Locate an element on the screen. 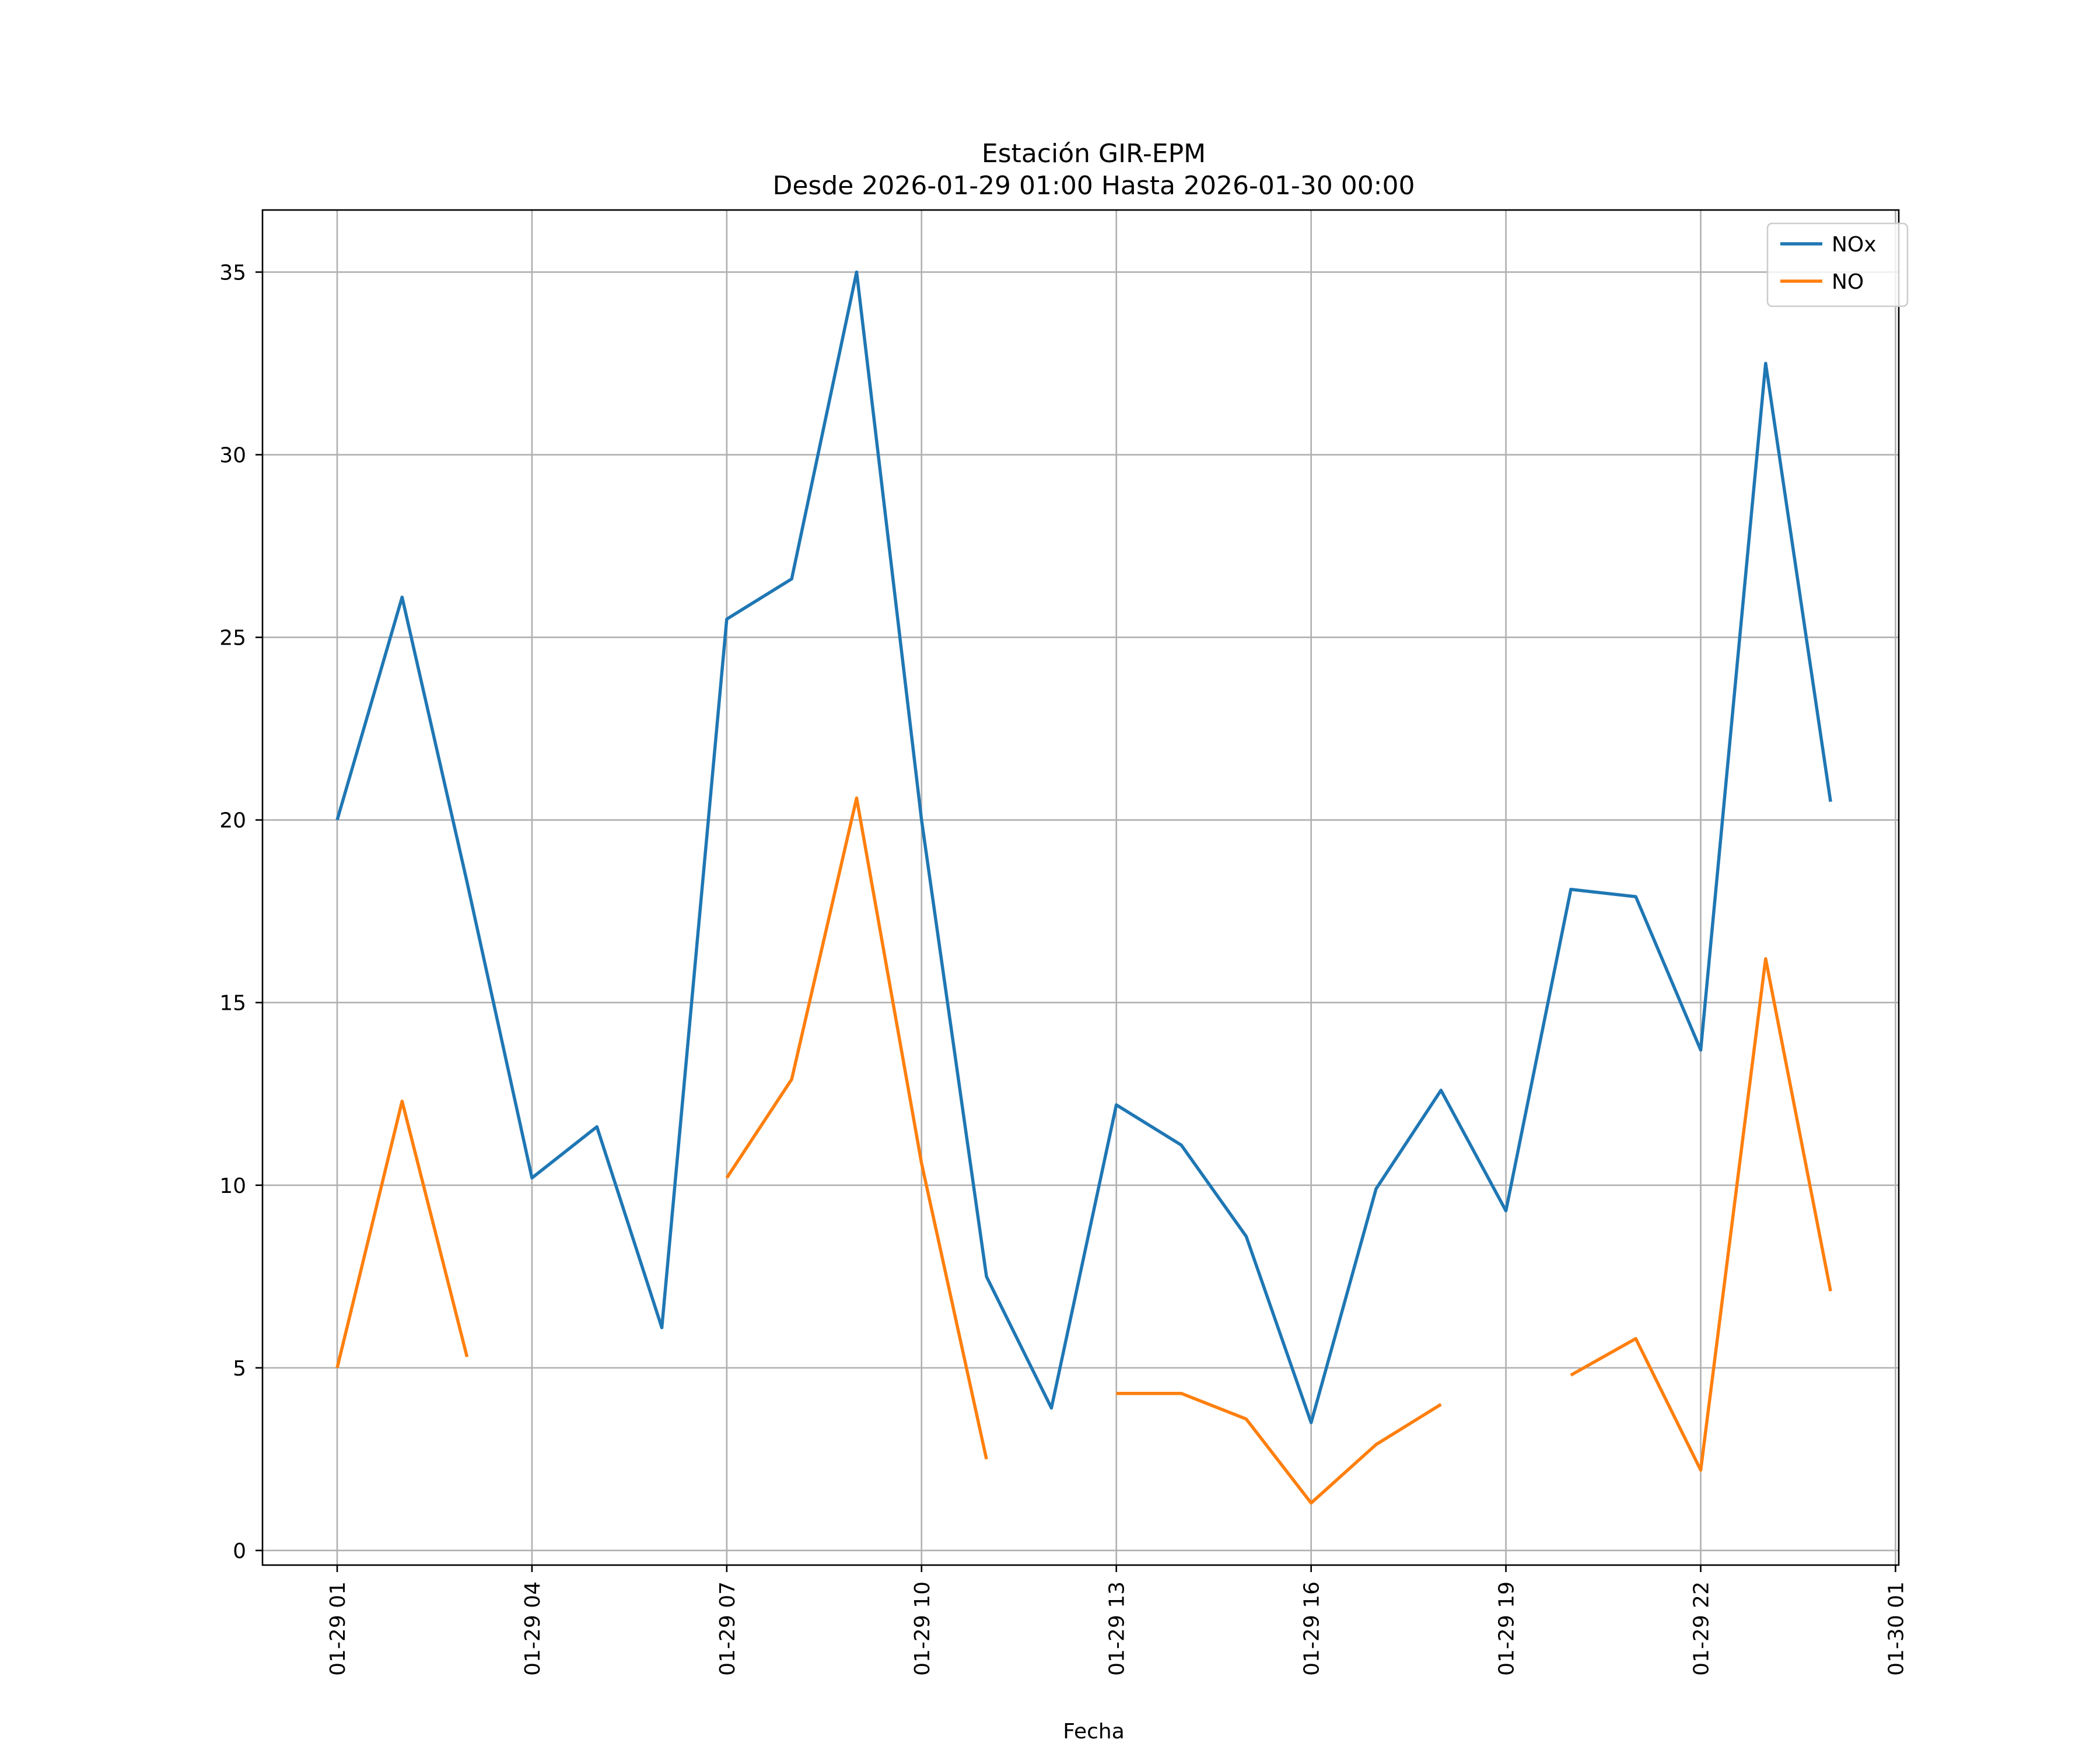  x-tick-label: 01-29 04 is located at coordinates (533, 1629).